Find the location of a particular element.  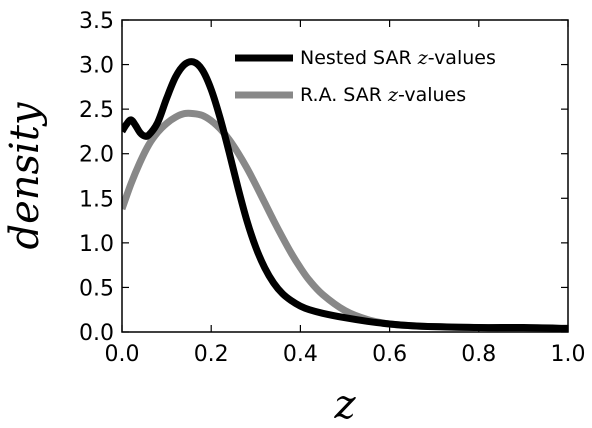

y-tick-label: 0.0 is located at coordinates (96, 333).